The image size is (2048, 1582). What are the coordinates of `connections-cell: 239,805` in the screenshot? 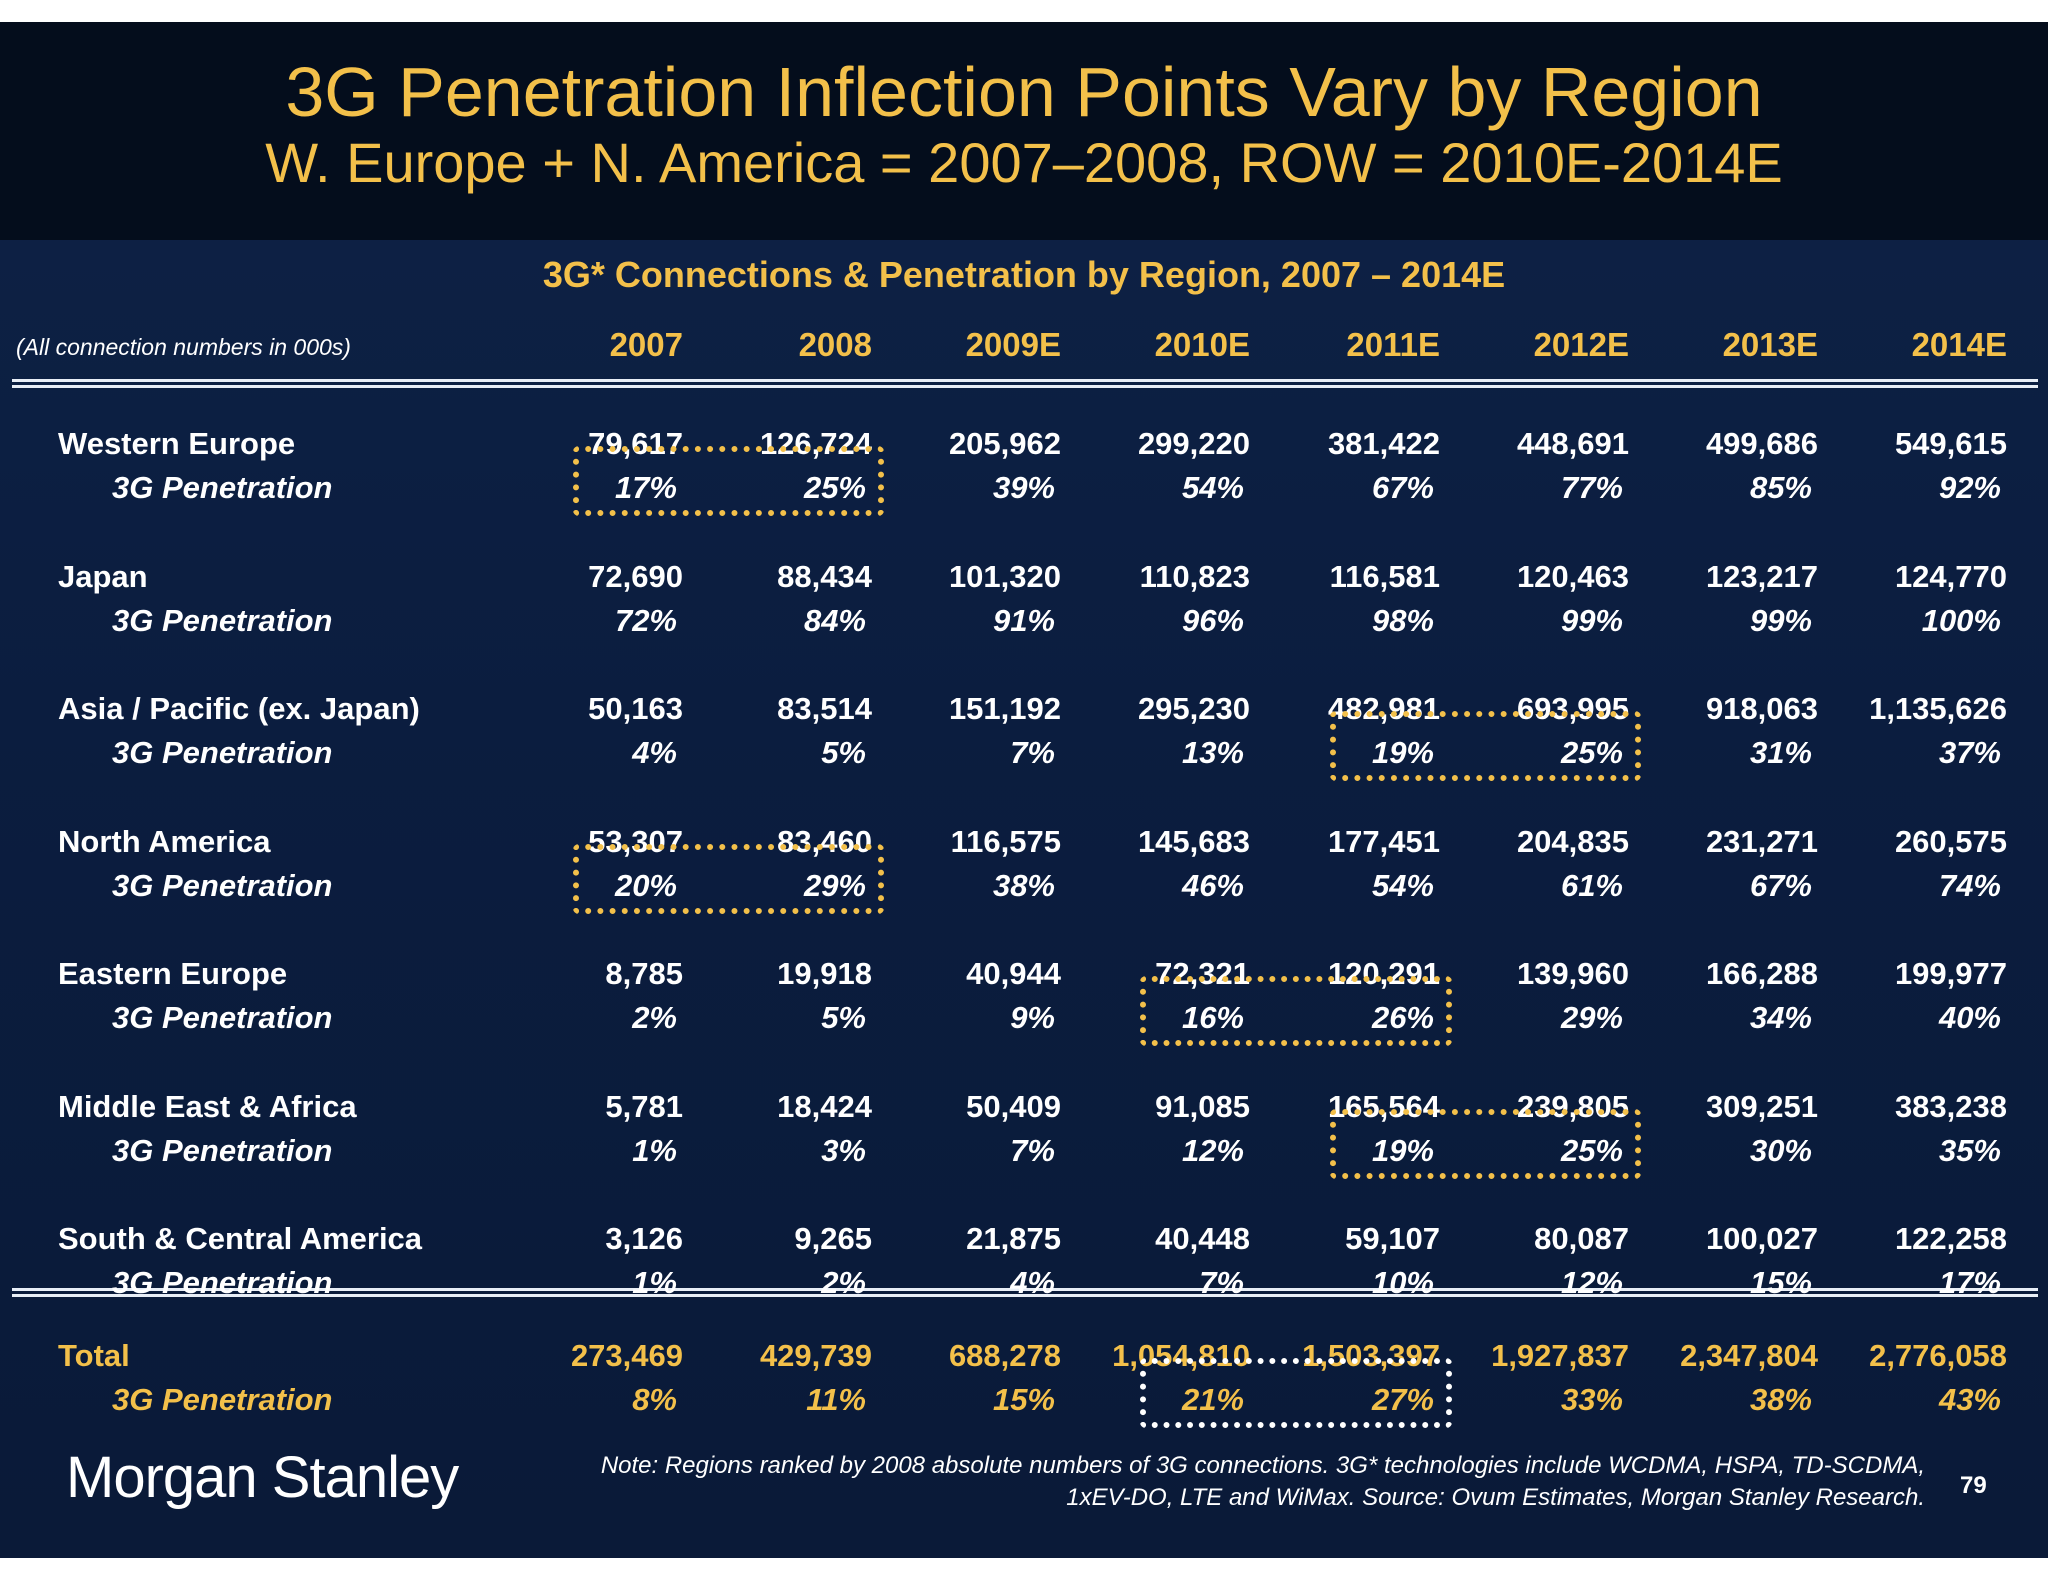 It's located at (1572, 1106).